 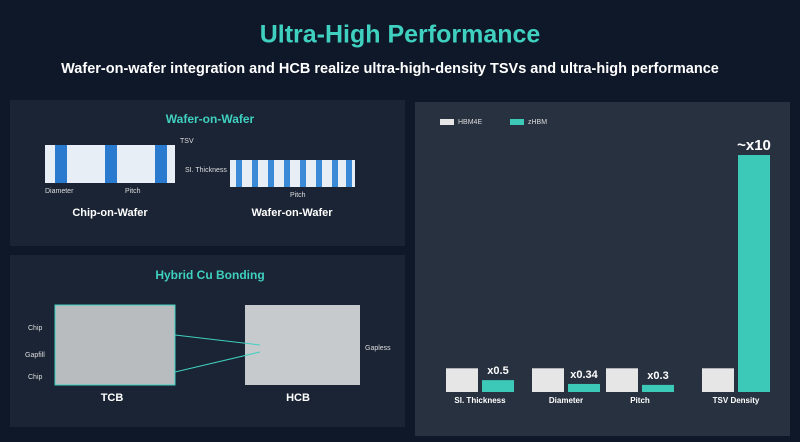 I want to click on value-label: x0.3, so click(x=657, y=376).